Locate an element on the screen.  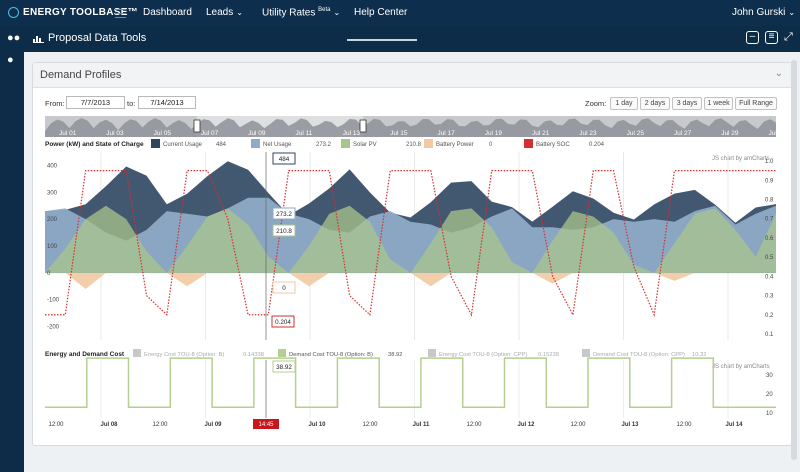
legend-value: 0.14338 is located at coordinates (253, 355).